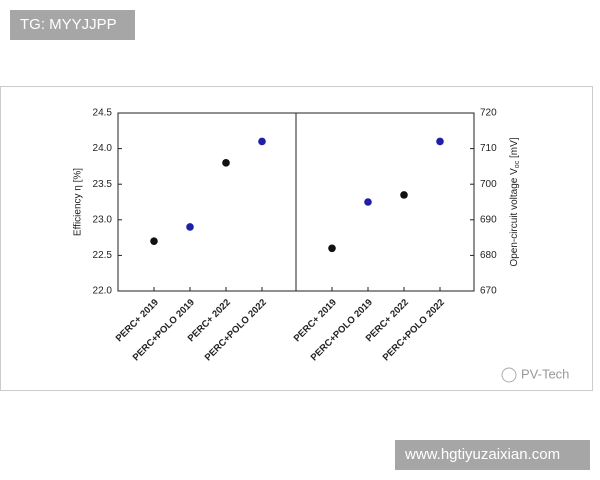 The height and width of the screenshot is (480, 600). I want to click on y-axis-label: Open-circuit voltage Voc [mV], so click(515, 201).